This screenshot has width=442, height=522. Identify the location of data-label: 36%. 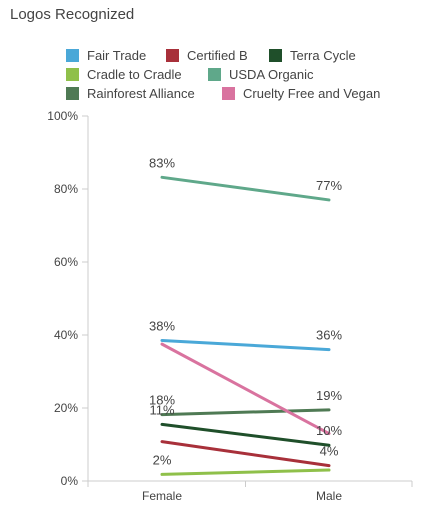
(329, 335).